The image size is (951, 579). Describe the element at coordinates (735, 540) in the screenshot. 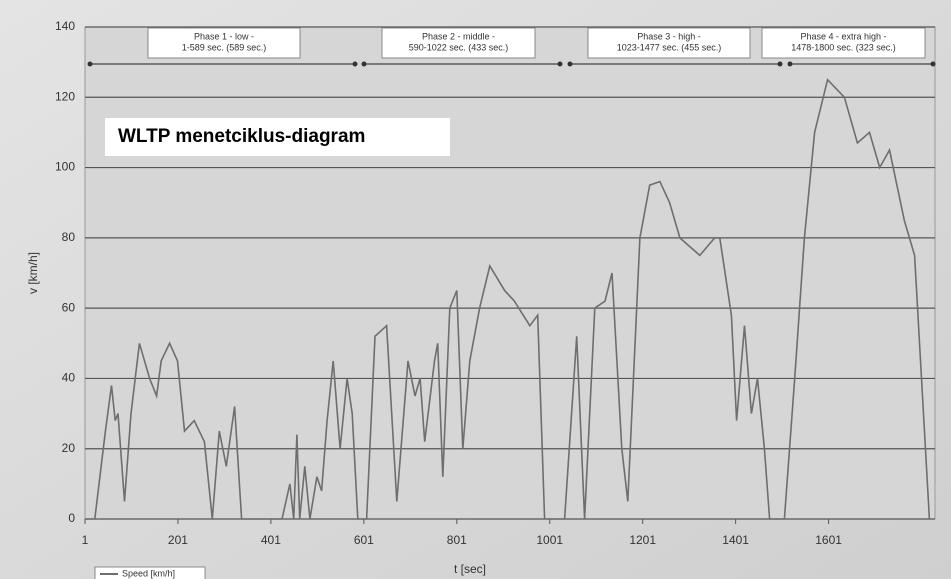

I see `x-tick-label: 1401` at that location.